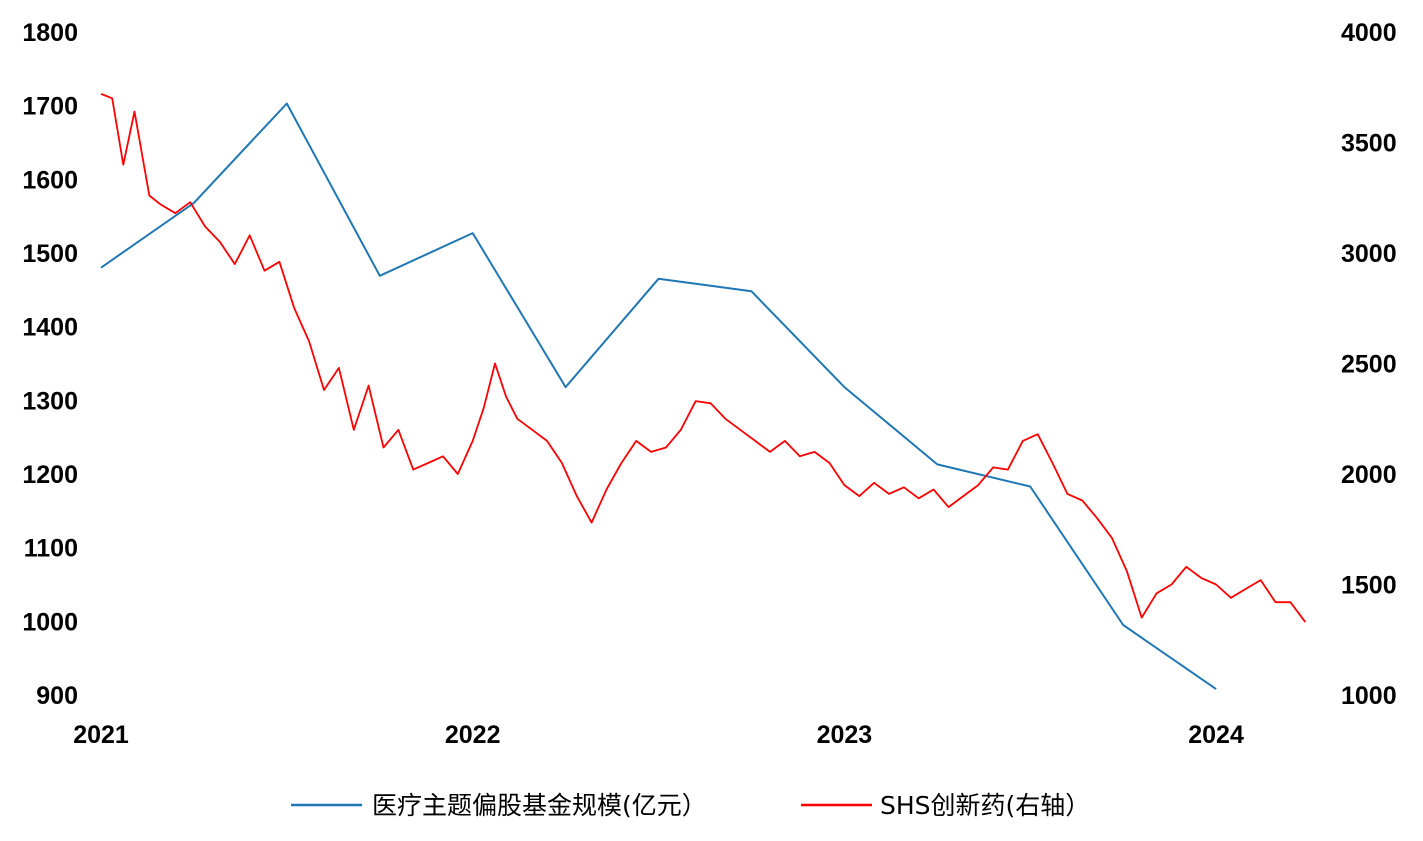  Describe the element at coordinates (50, 180) in the screenshot. I see `y-left-tick-label: 1600` at that location.